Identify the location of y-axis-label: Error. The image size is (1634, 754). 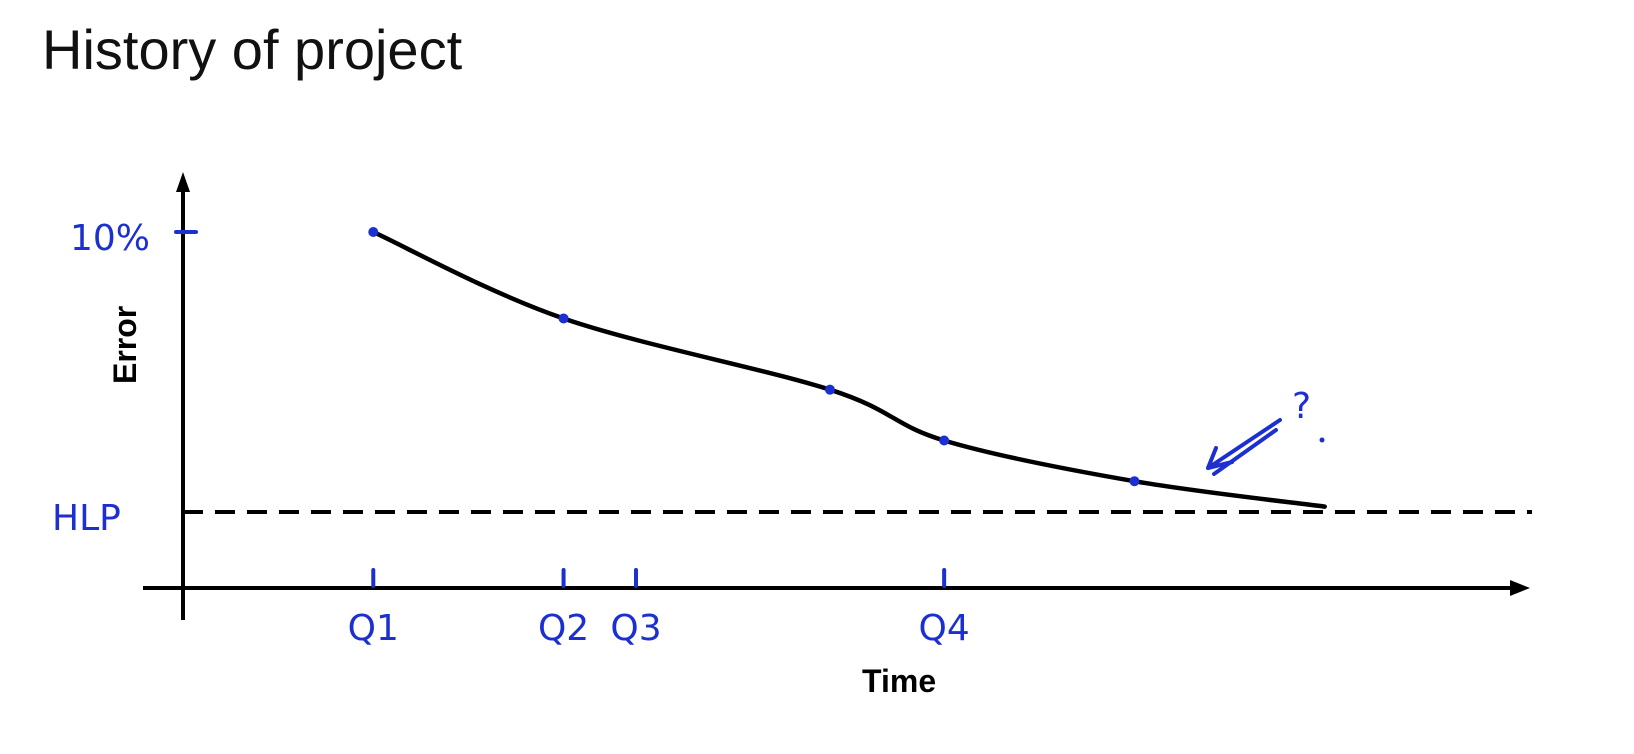
(125, 345).